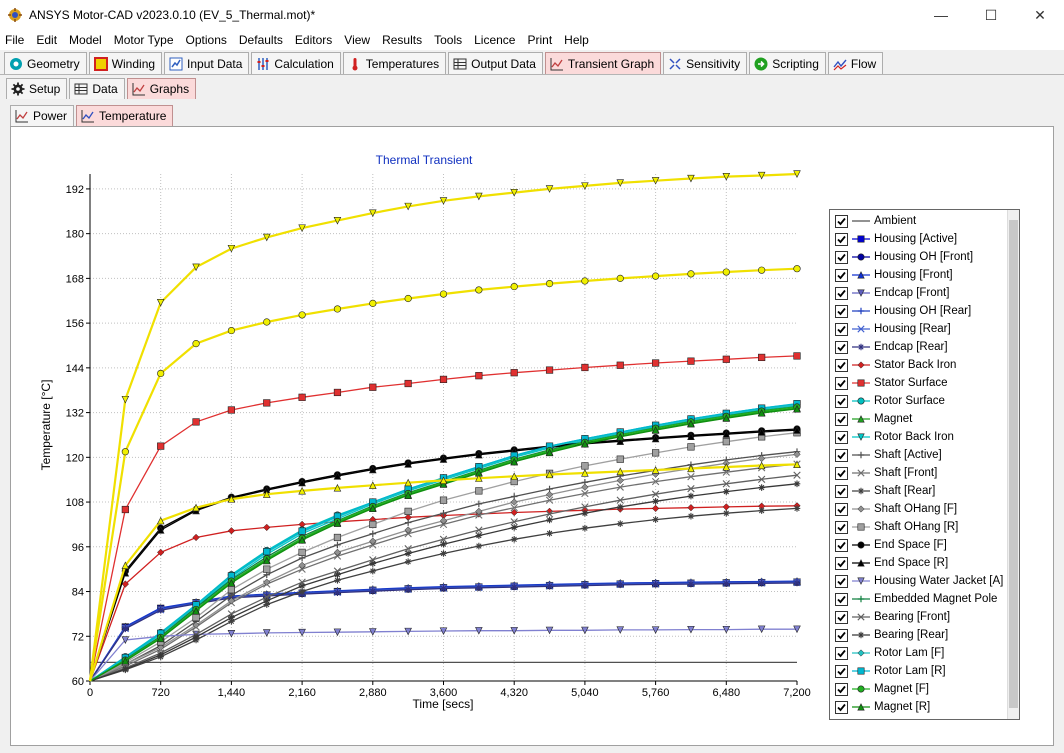  I want to click on legend-item: Rotor Surface, so click(918, 401).